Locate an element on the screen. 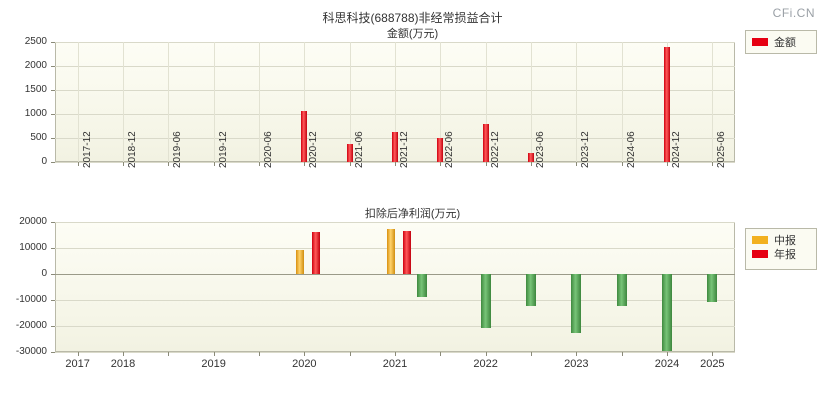 Image resolution: width=825 pixels, height=400 pixels. legend-swatch-amount is located at coordinates (760, 42).